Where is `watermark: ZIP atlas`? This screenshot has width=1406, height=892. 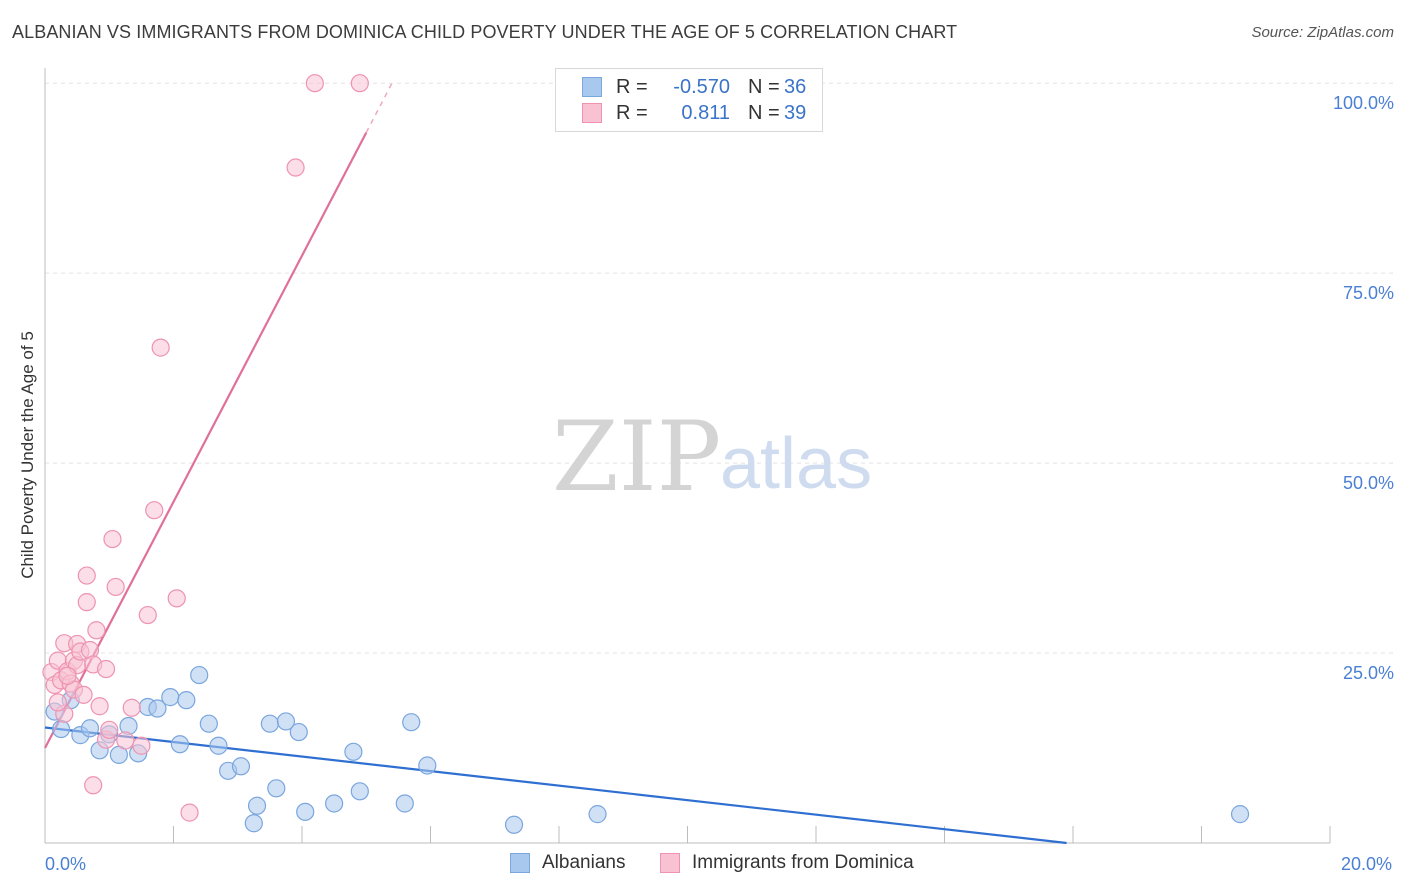
watermark: ZIP atlas is located at coordinates (712, 457).